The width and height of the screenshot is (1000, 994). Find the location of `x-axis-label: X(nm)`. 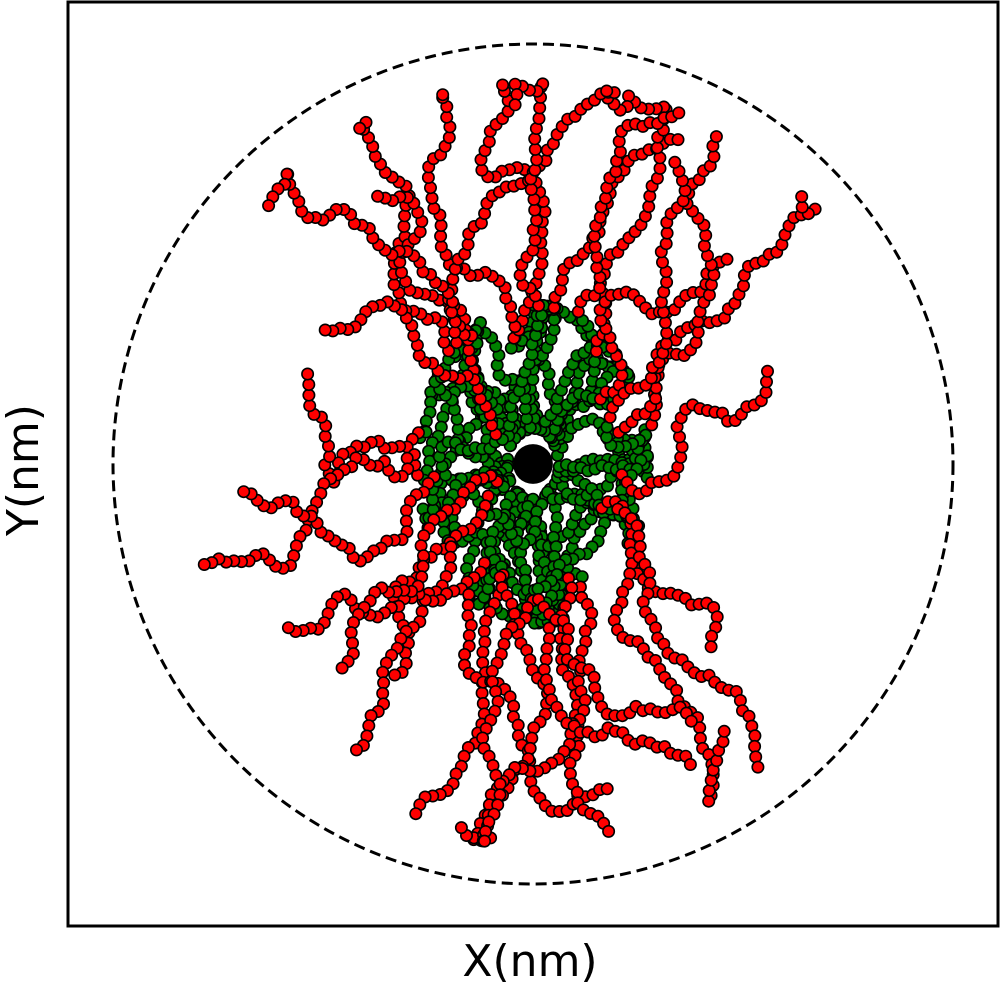

x-axis-label: X(nm) is located at coordinates (530, 961).